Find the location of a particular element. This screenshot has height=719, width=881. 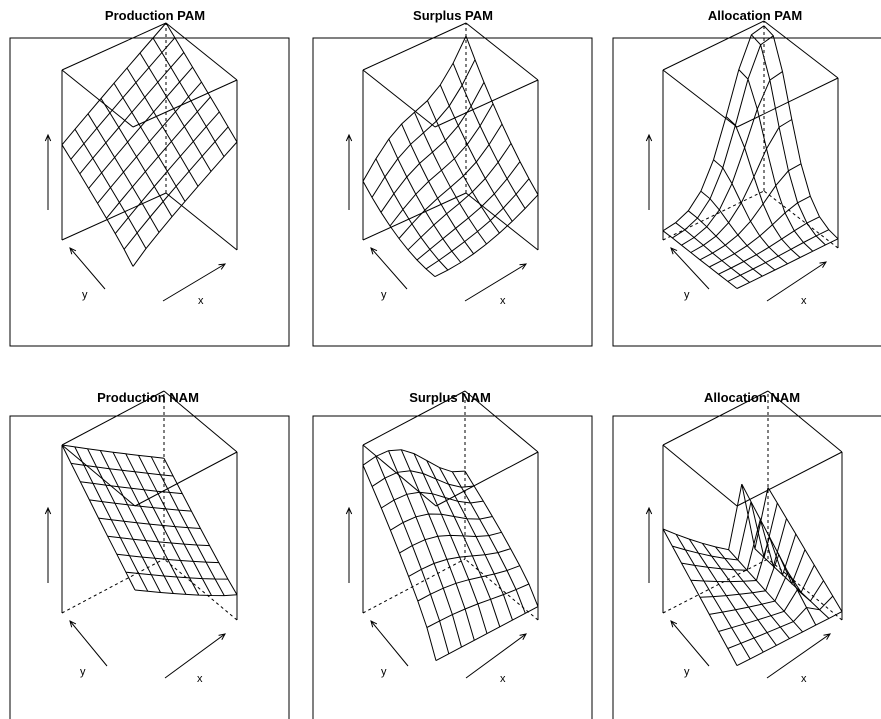

panel-surplus-nam: Surplus NAM y x is located at coordinates (452, 554).